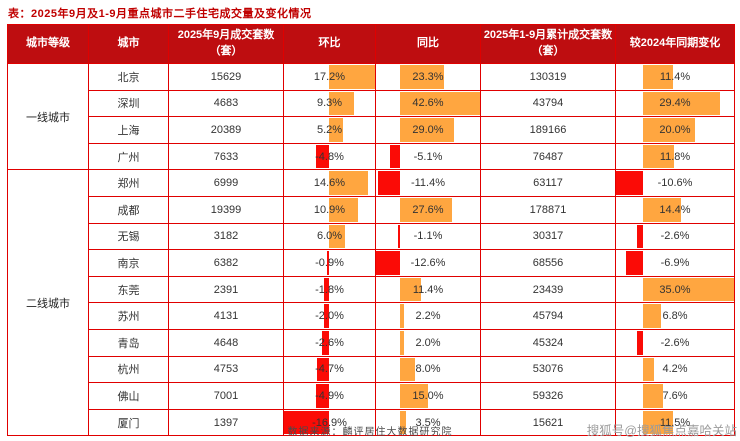 This screenshot has width=740, height=441. I want to click on percent-value: 15.0%, so click(428, 395).